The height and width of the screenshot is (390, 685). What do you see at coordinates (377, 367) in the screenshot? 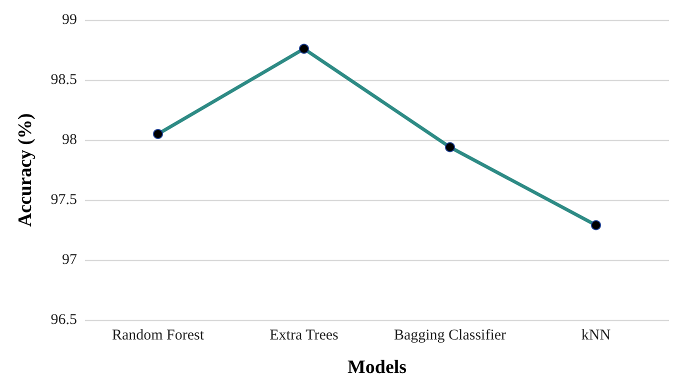
I see `x-axis-title: Models` at bounding box center [377, 367].